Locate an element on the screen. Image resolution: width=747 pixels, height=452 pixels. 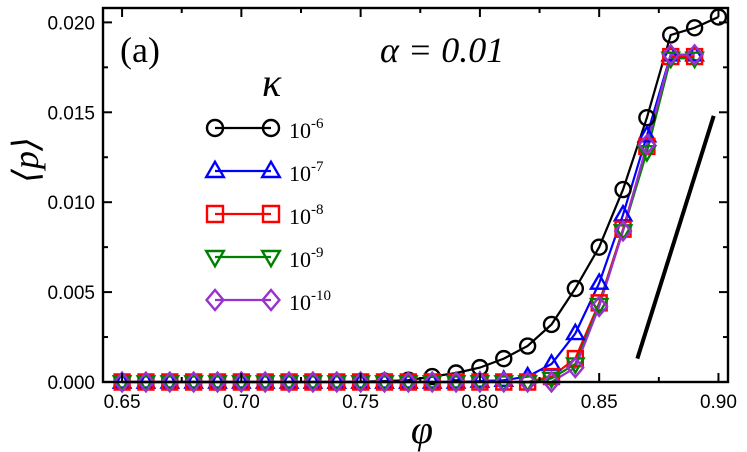
legend-label-base-3: 10 is located at coordinates (300, 259).